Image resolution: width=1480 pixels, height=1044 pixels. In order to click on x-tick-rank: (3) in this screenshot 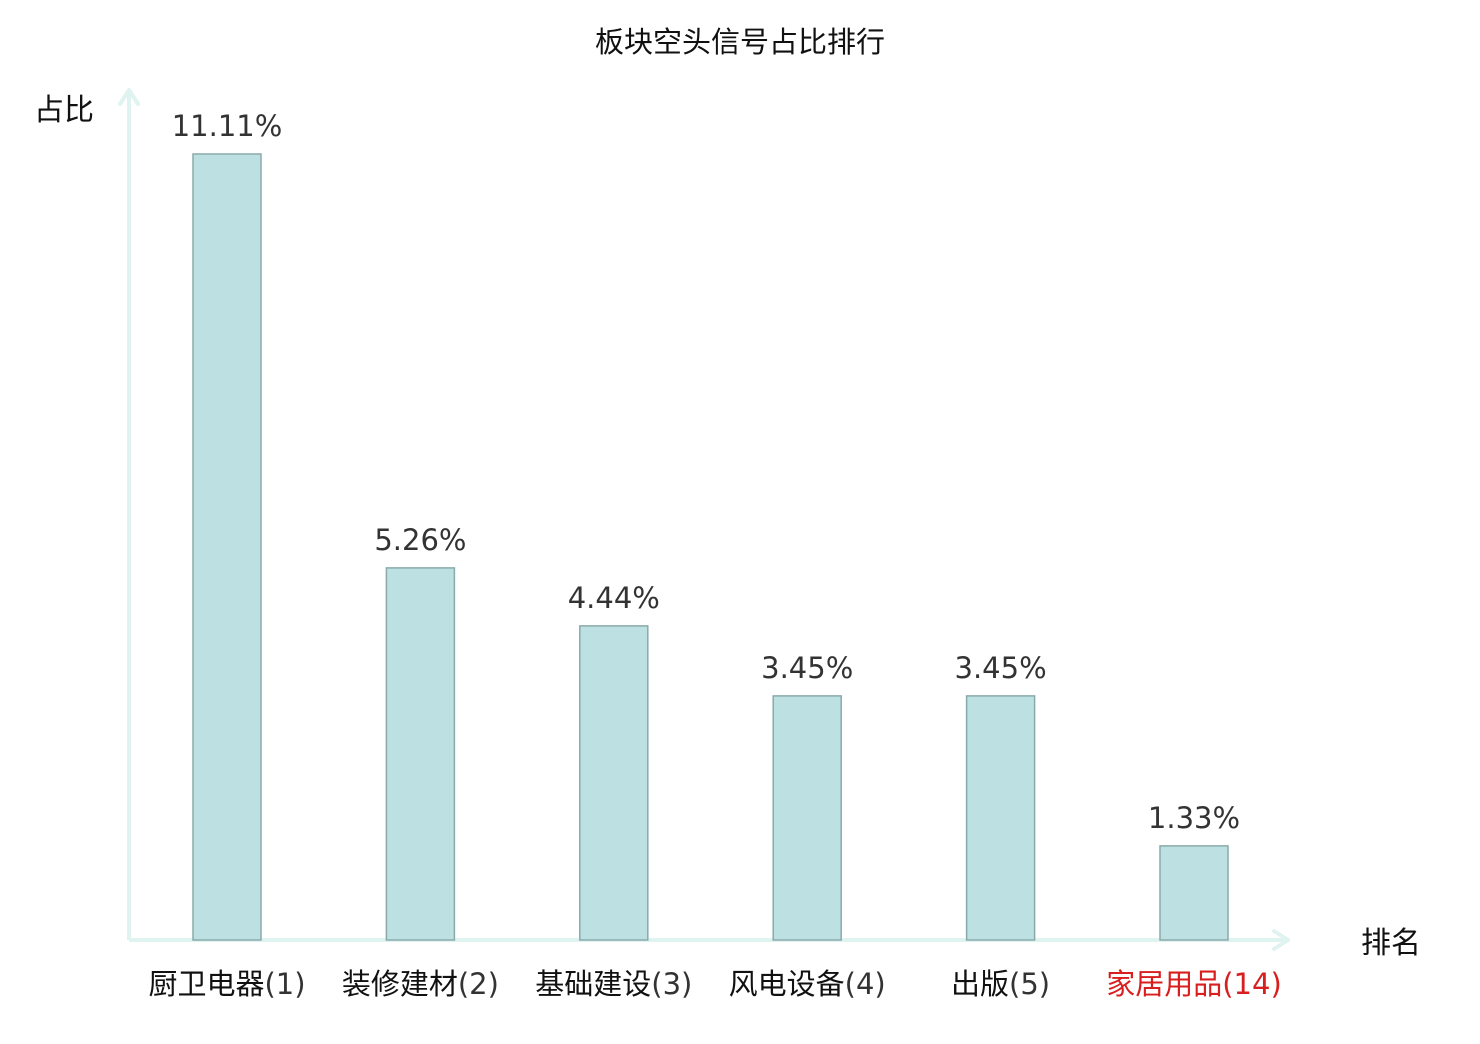, I will do `click(671, 984)`.